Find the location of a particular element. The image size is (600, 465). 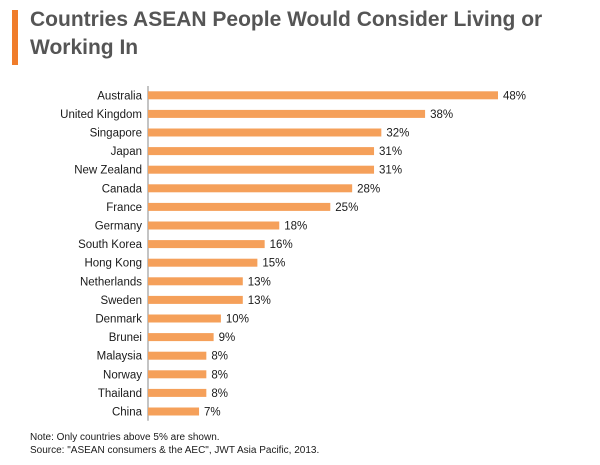

value-label: 10% is located at coordinates (237, 320).